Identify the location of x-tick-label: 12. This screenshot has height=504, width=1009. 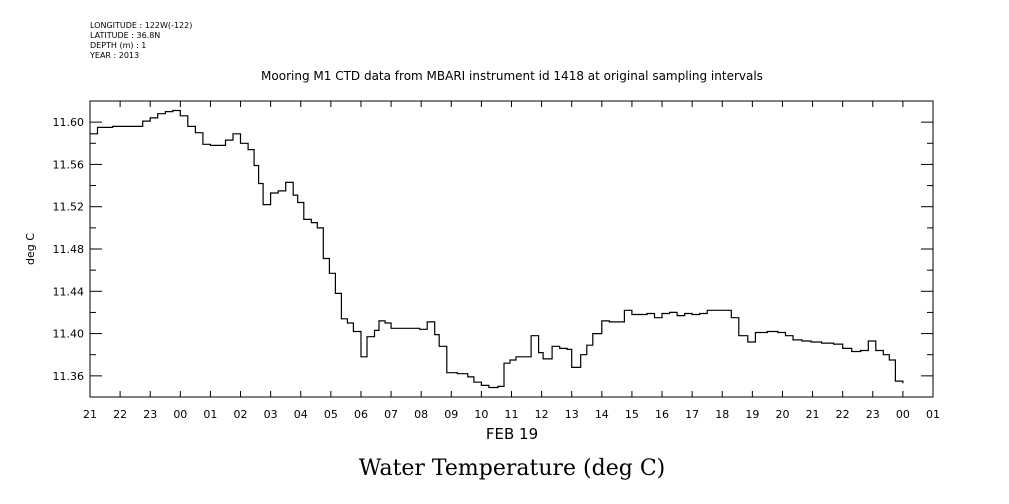
(542, 414).